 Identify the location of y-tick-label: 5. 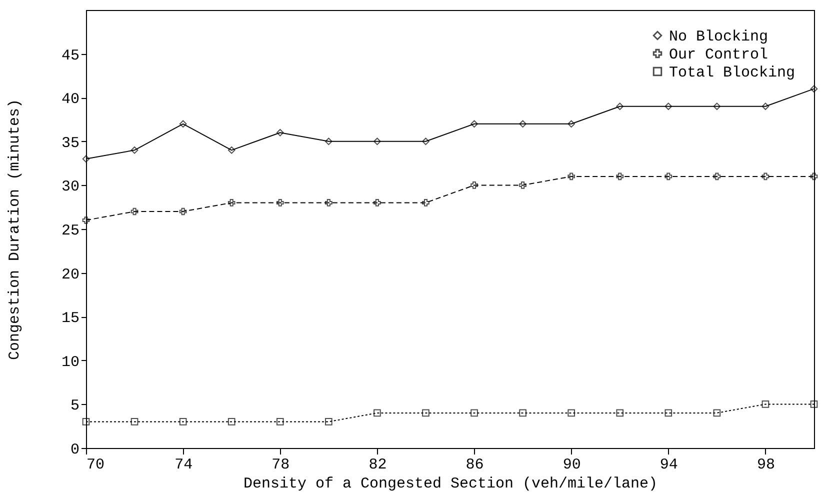
(75, 406).